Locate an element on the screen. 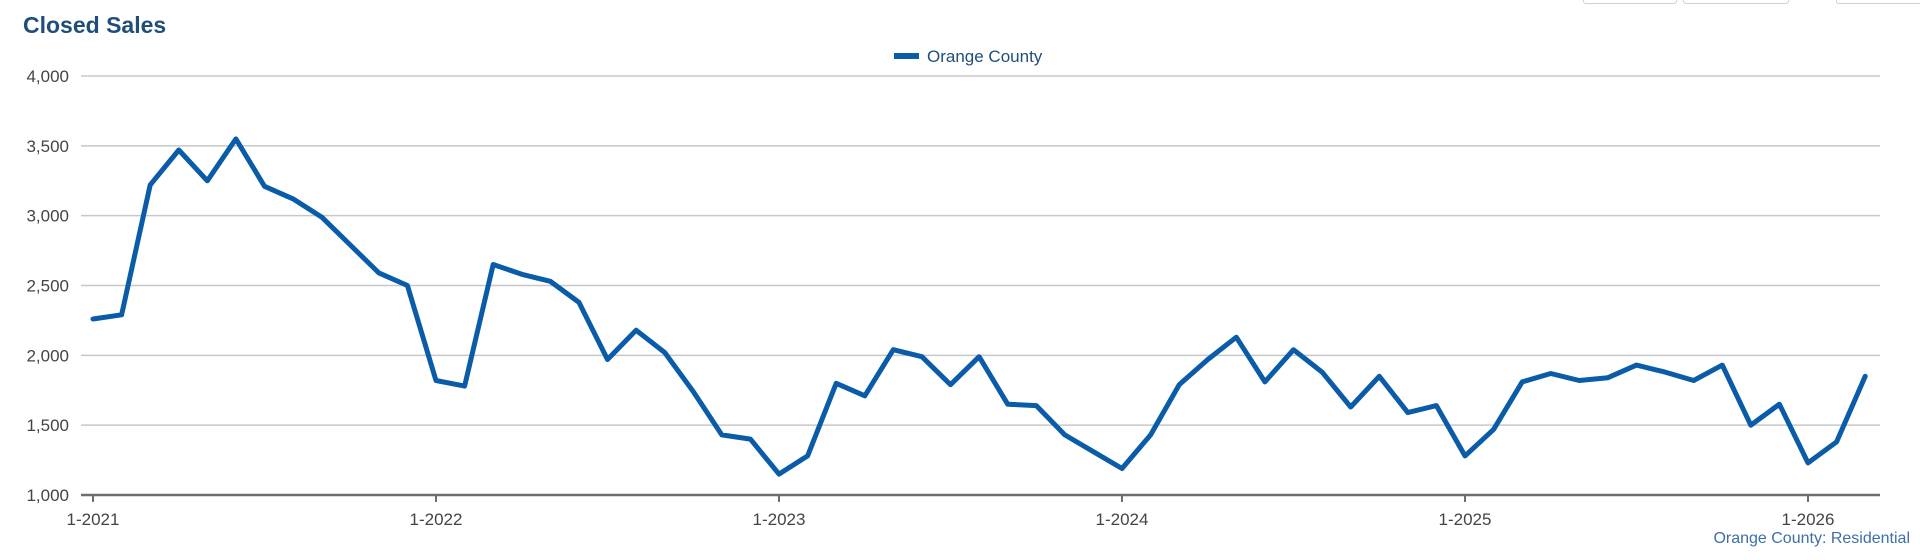  x-tick-label: 1-2021 is located at coordinates (93, 519).